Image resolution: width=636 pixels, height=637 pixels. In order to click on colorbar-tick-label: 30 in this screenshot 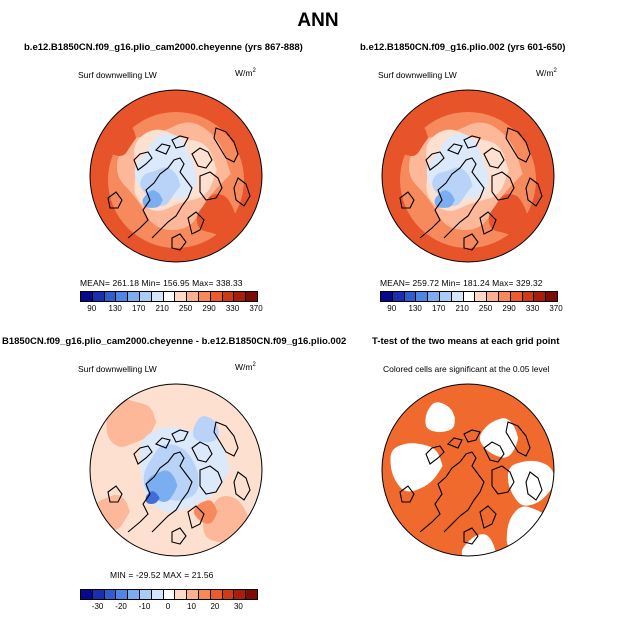, I will do `click(238, 606)`.